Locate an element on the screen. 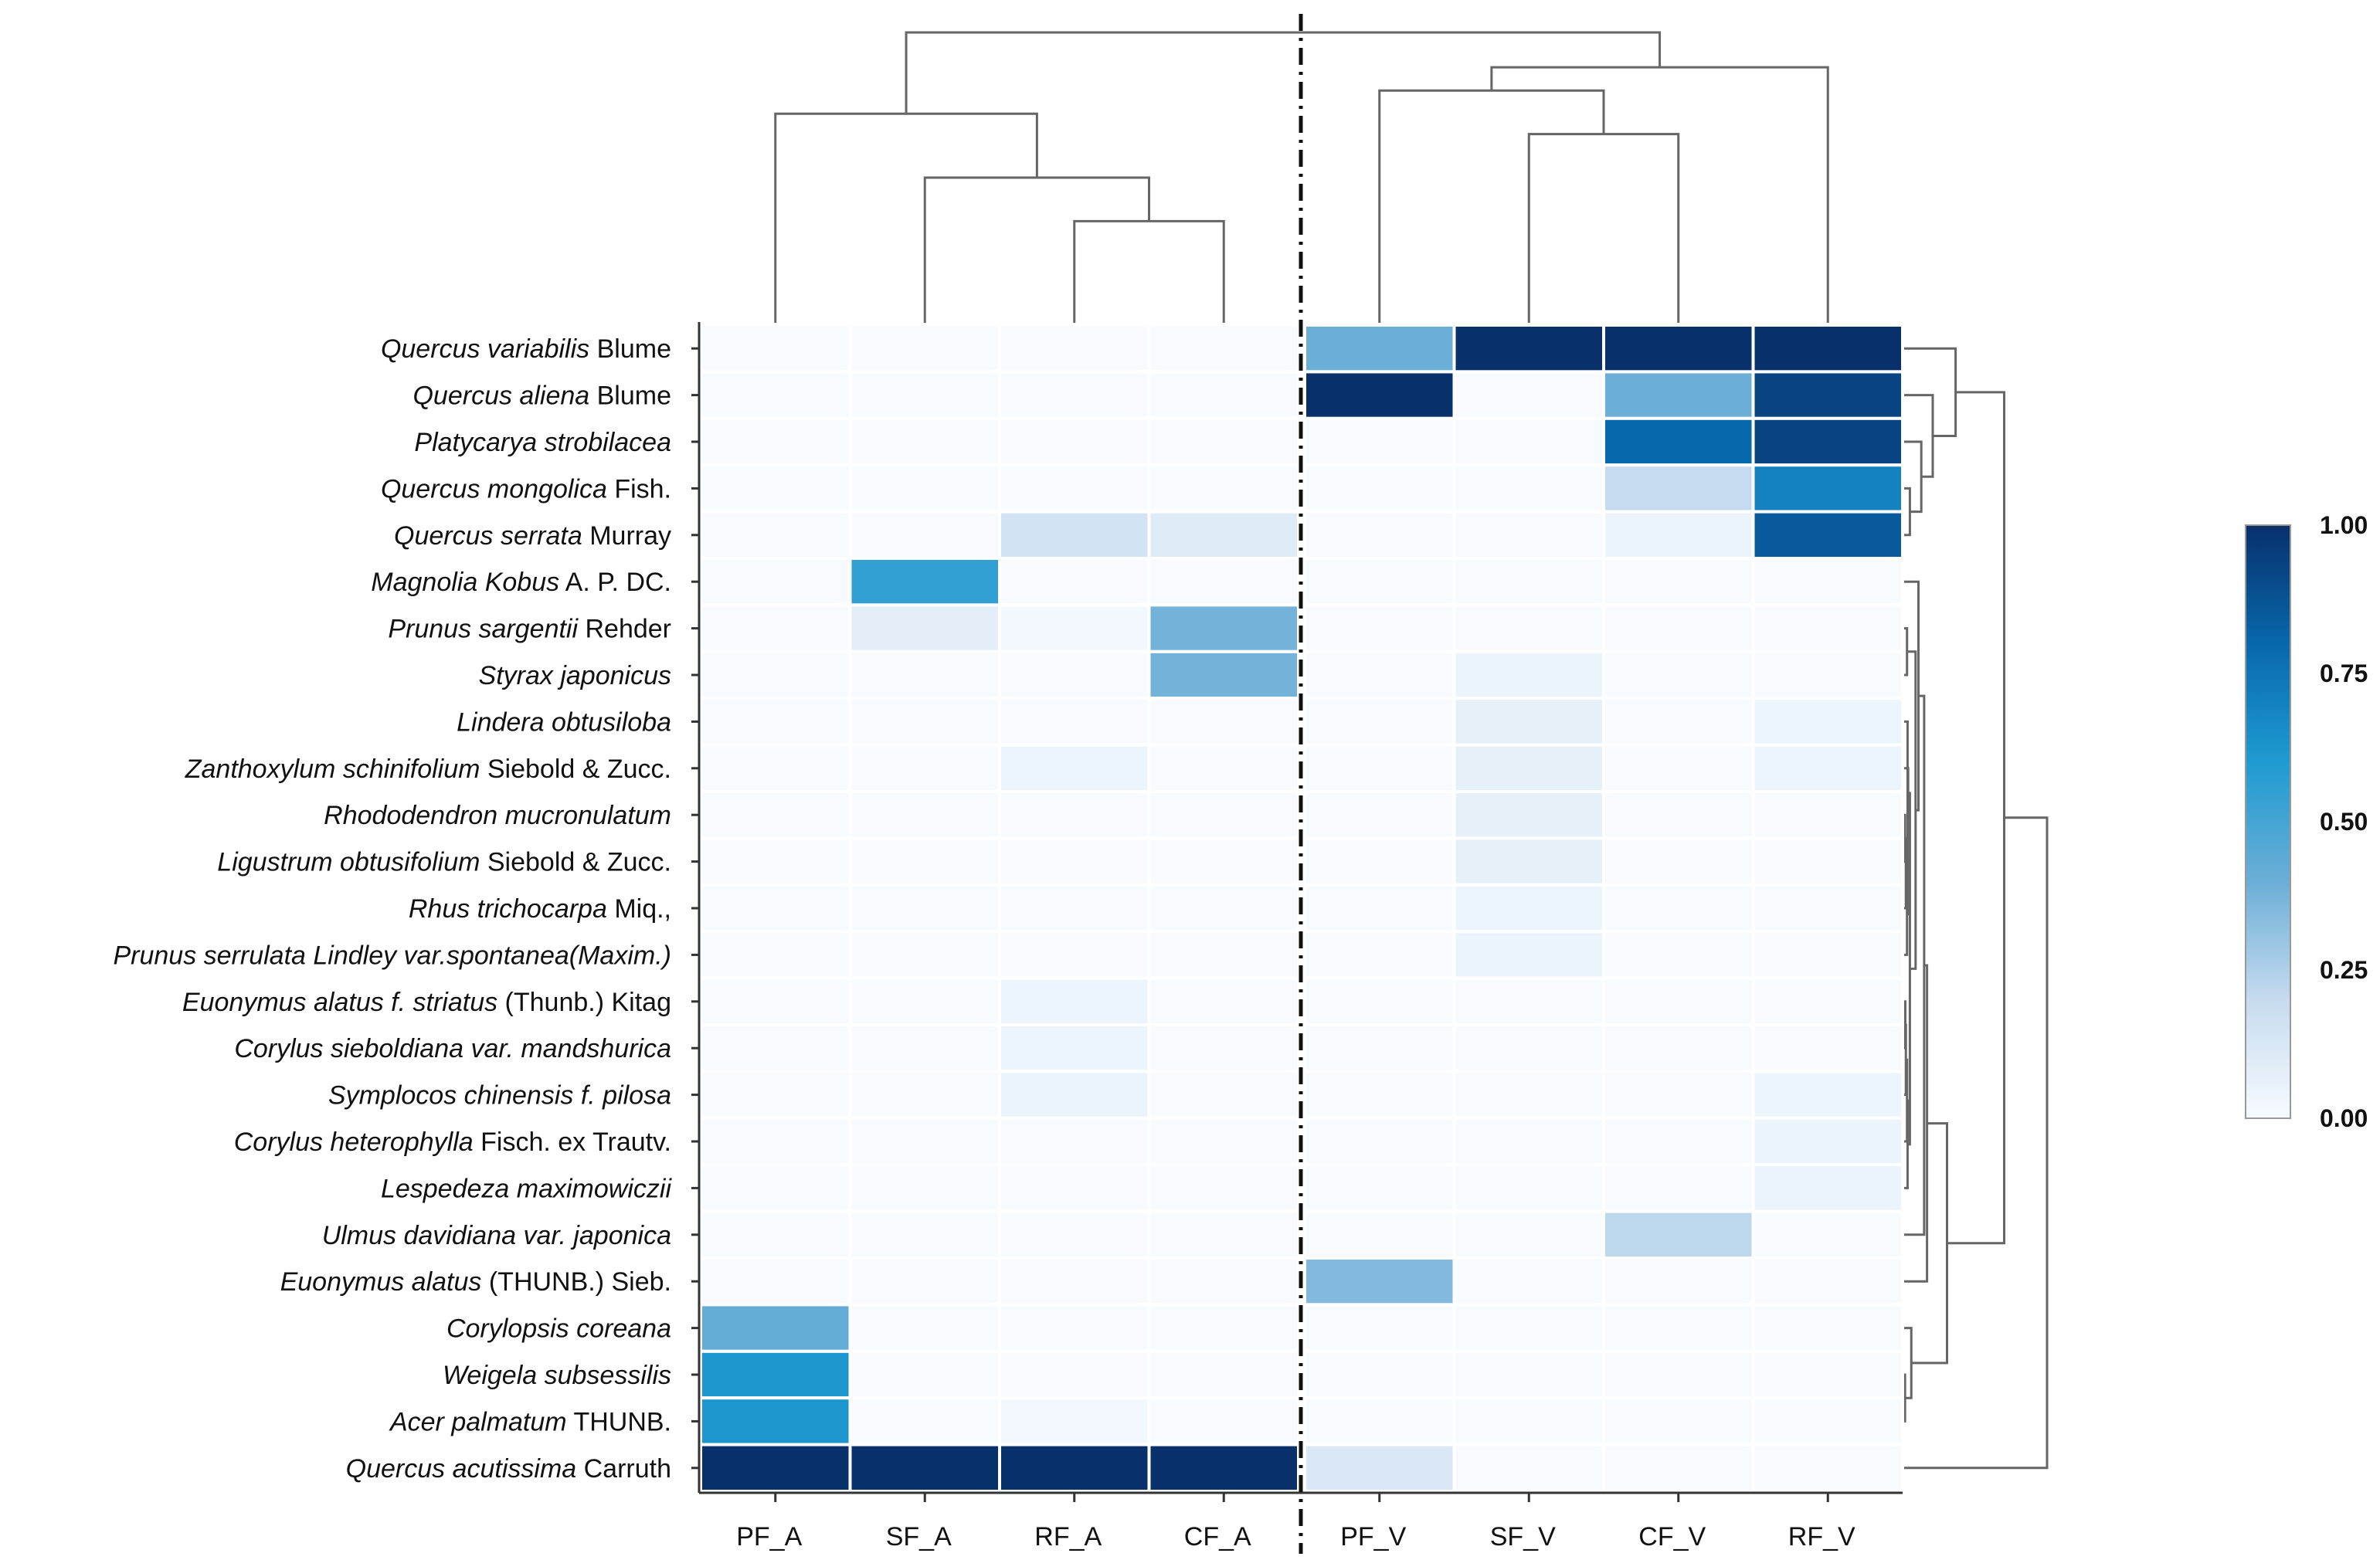 This screenshot has height=1560, width=2380. row-label-authority: THUNB. is located at coordinates (619, 1422).